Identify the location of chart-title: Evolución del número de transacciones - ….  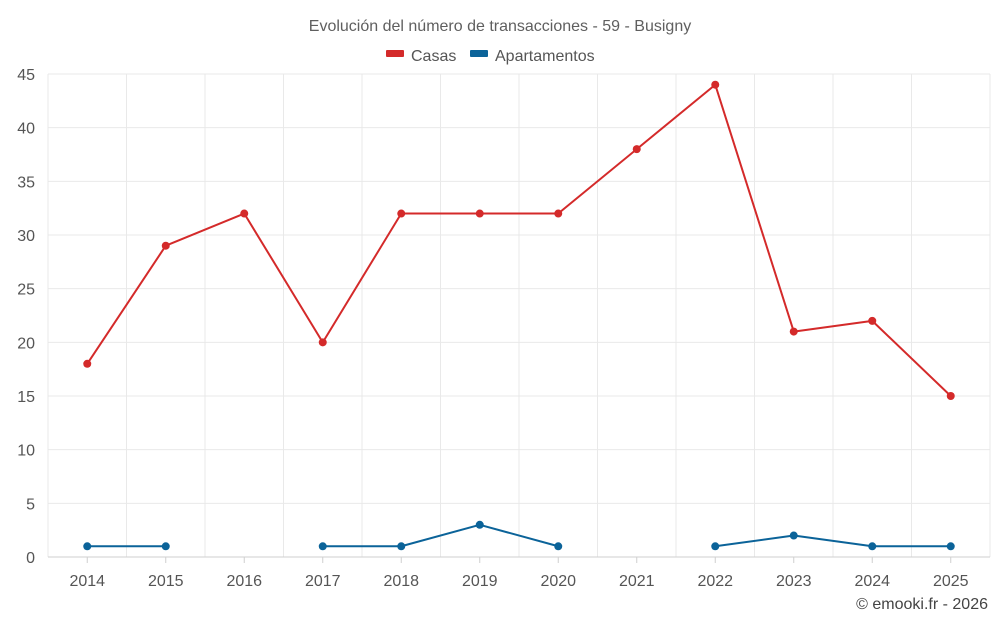
(500, 26).